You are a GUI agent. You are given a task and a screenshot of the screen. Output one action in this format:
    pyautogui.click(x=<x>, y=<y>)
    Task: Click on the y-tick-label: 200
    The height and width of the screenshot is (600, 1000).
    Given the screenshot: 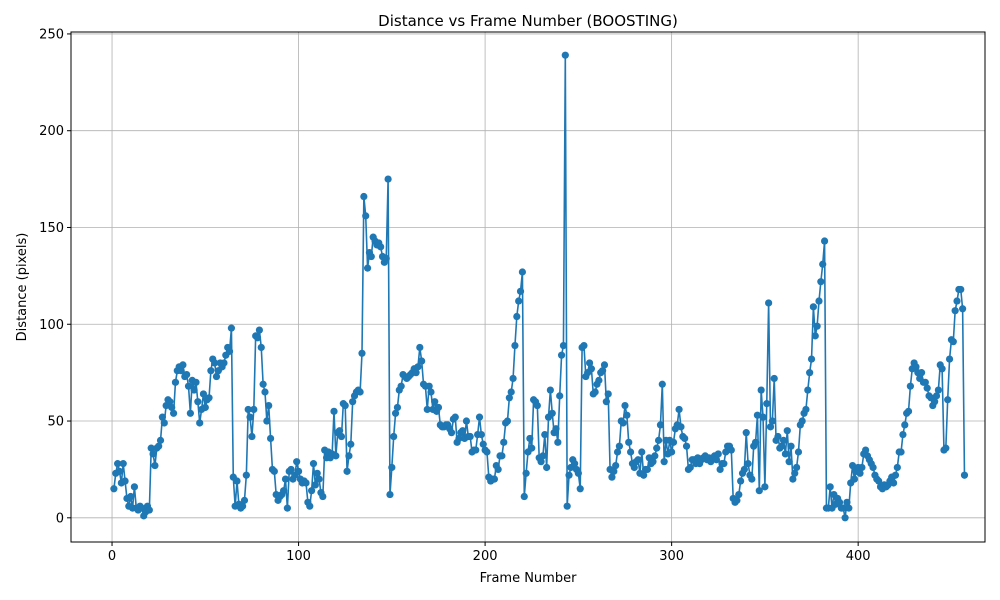 What is the action you would take?
    pyautogui.click(x=51, y=131)
    